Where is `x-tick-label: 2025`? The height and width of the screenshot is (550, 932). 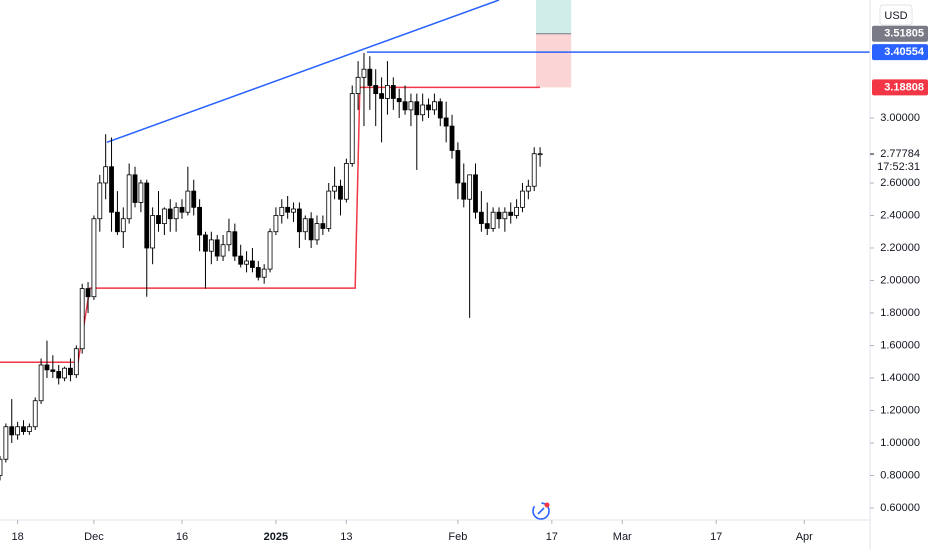 x-tick-label: 2025 is located at coordinates (276, 537).